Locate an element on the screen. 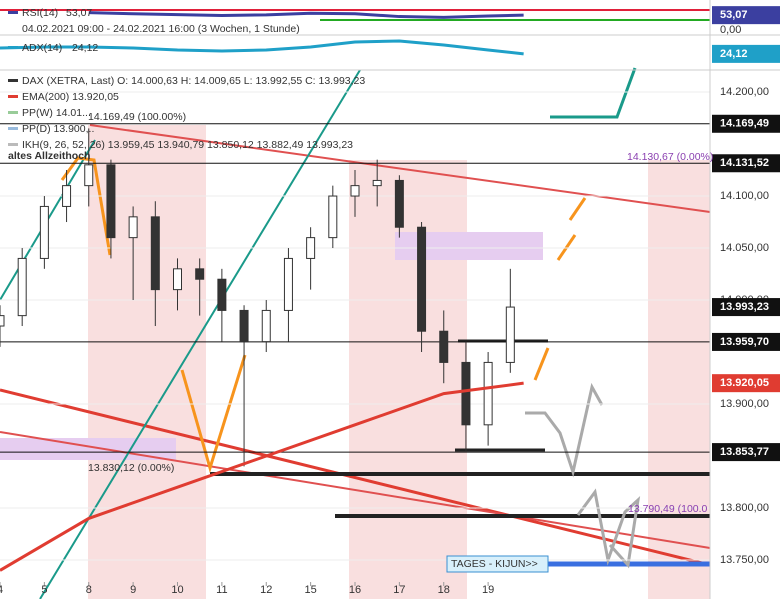  x-tick-label: 16 is located at coordinates (355, 590).